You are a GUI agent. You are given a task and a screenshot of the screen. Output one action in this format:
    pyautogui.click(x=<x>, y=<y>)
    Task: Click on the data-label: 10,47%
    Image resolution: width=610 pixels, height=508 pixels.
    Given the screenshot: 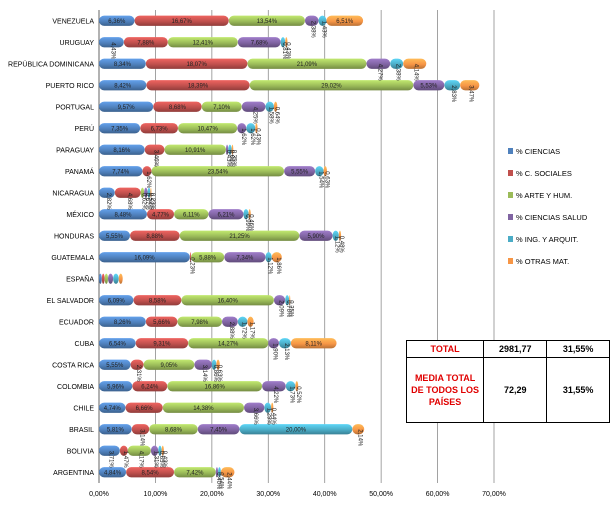 What is the action you would take?
    pyautogui.click(x=207, y=129)
    